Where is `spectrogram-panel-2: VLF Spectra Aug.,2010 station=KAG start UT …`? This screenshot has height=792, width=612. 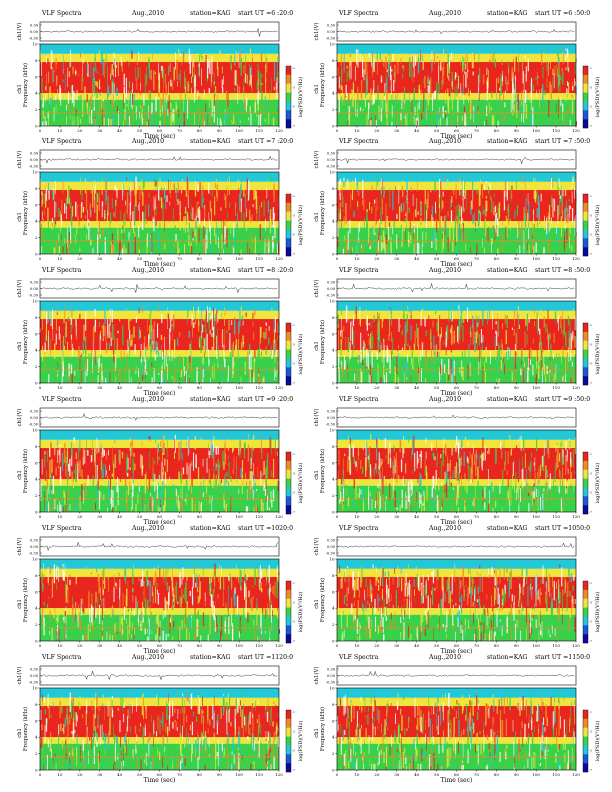 spectrogram-panel-2: VLF Spectra Aug.,2010 station=KAG start UT … is located at coordinates (457, 75).